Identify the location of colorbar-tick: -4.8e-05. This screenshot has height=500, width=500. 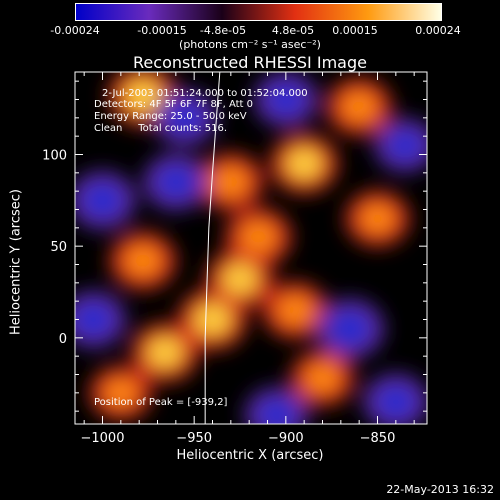
(223, 30).